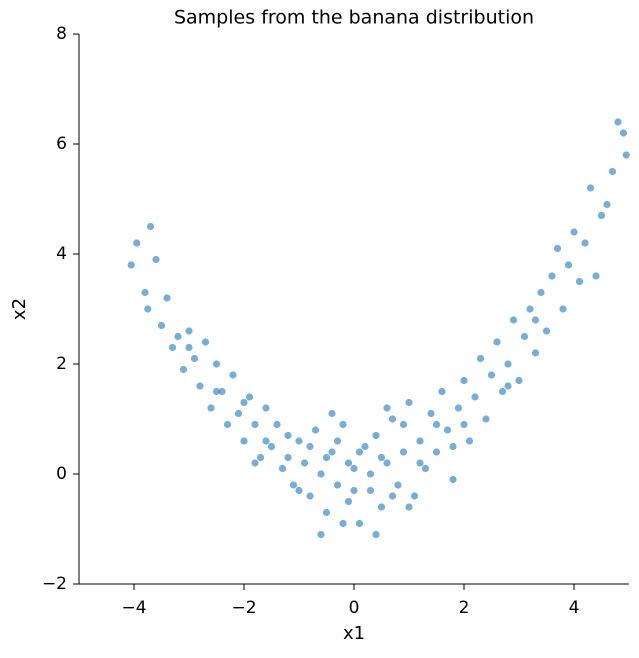 This screenshot has width=639, height=658. I want to click on chart-title: Samples from the banana distribution, so click(354, 18).